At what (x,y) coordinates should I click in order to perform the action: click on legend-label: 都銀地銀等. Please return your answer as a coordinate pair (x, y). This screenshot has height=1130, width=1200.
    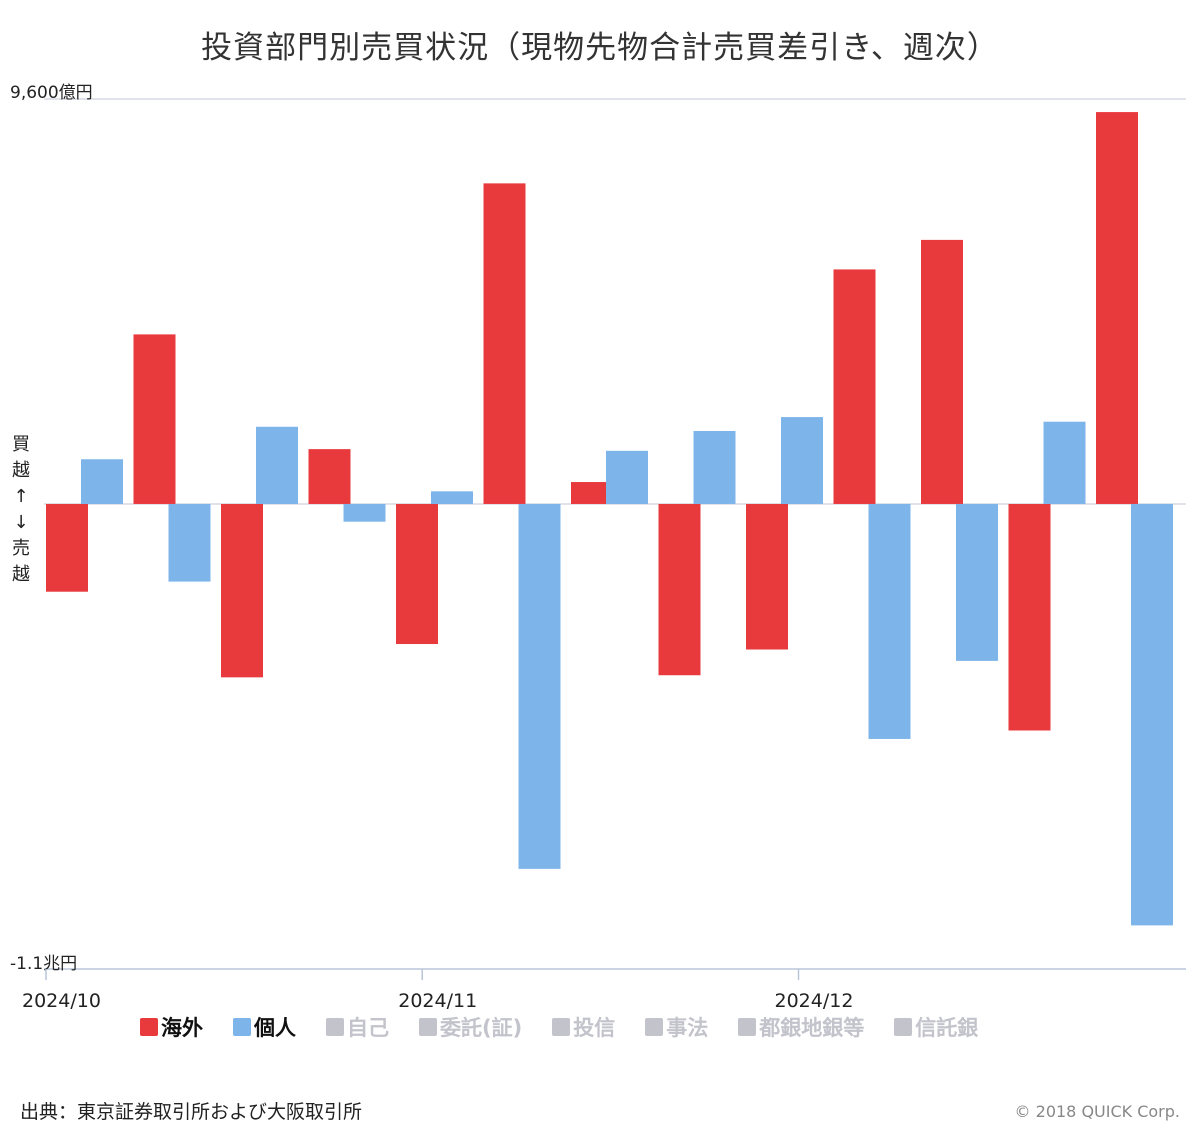
    Looking at the image, I should click on (812, 1028).